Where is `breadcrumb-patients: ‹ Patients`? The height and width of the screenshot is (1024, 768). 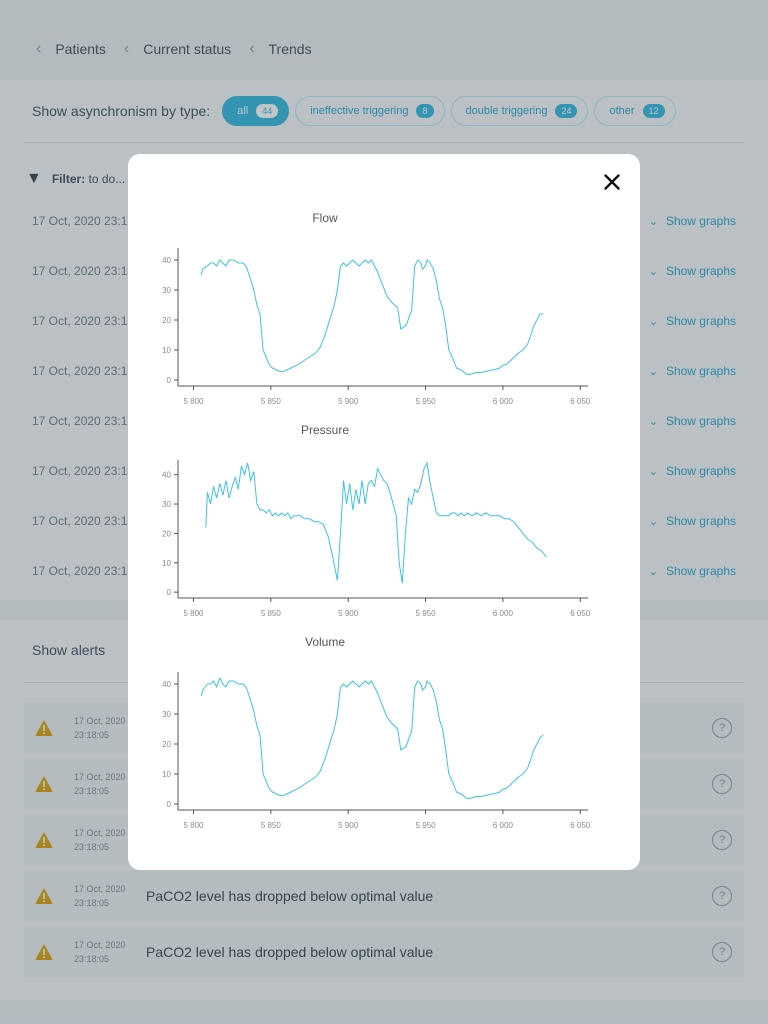
breadcrumb-patients: ‹ Patients is located at coordinates (71, 48).